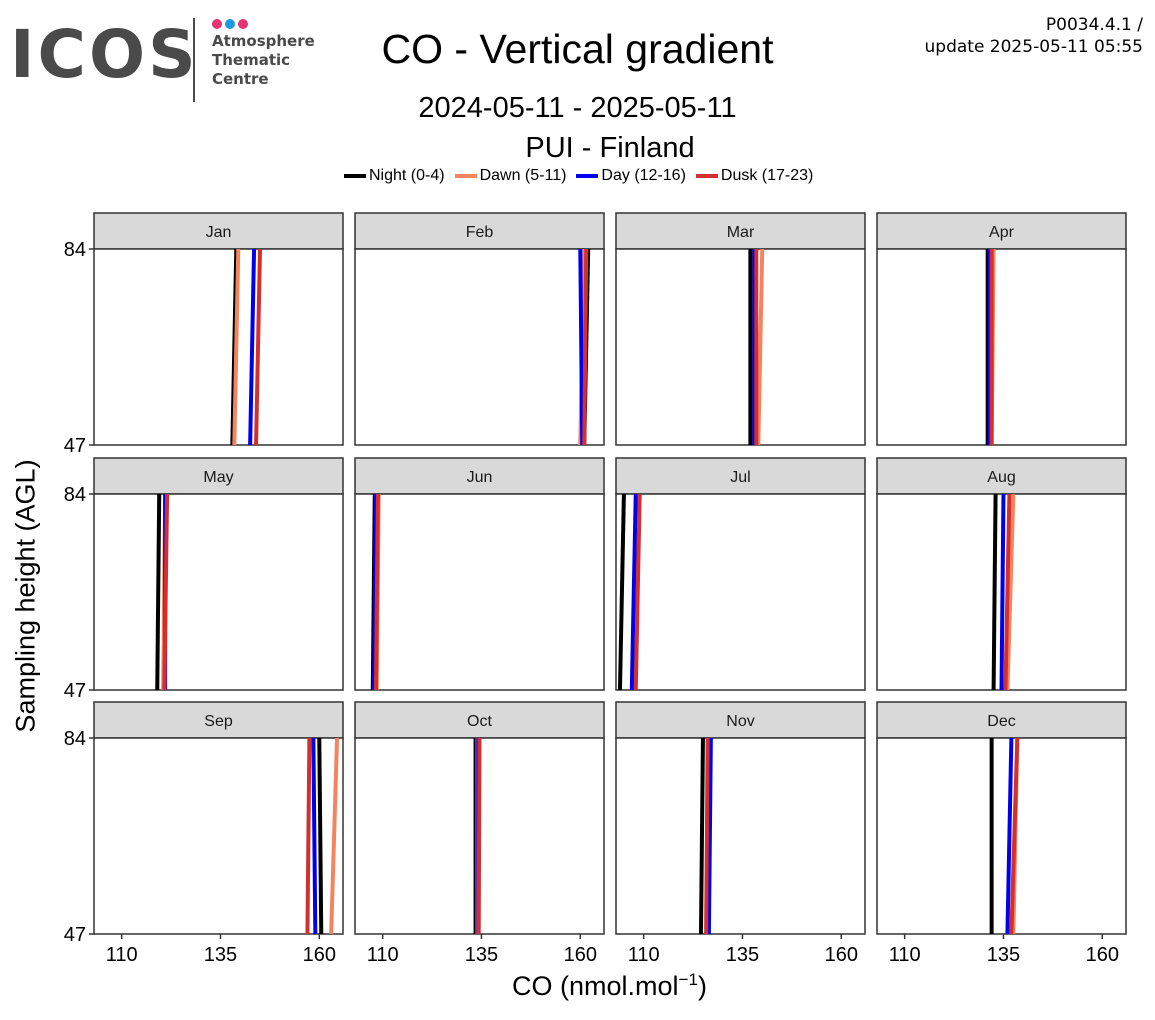 The image size is (1155, 1020). I want to click on y-tick-label: 47, so click(75, 446).